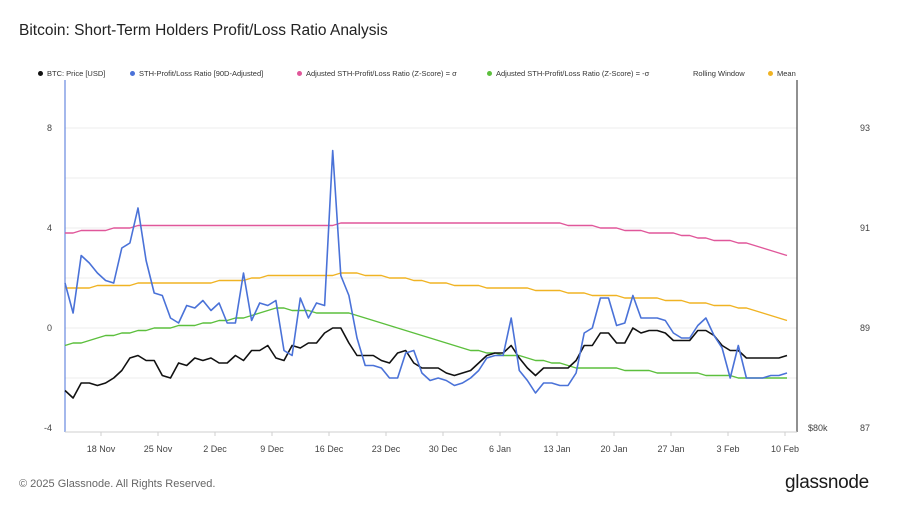 The width and height of the screenshot is (900, 507). Describe the element at coordinates (117, 484) in the screenshot. I see `copyright-text: © 2025 Glassnode. All Rights Reserved.` at that location.